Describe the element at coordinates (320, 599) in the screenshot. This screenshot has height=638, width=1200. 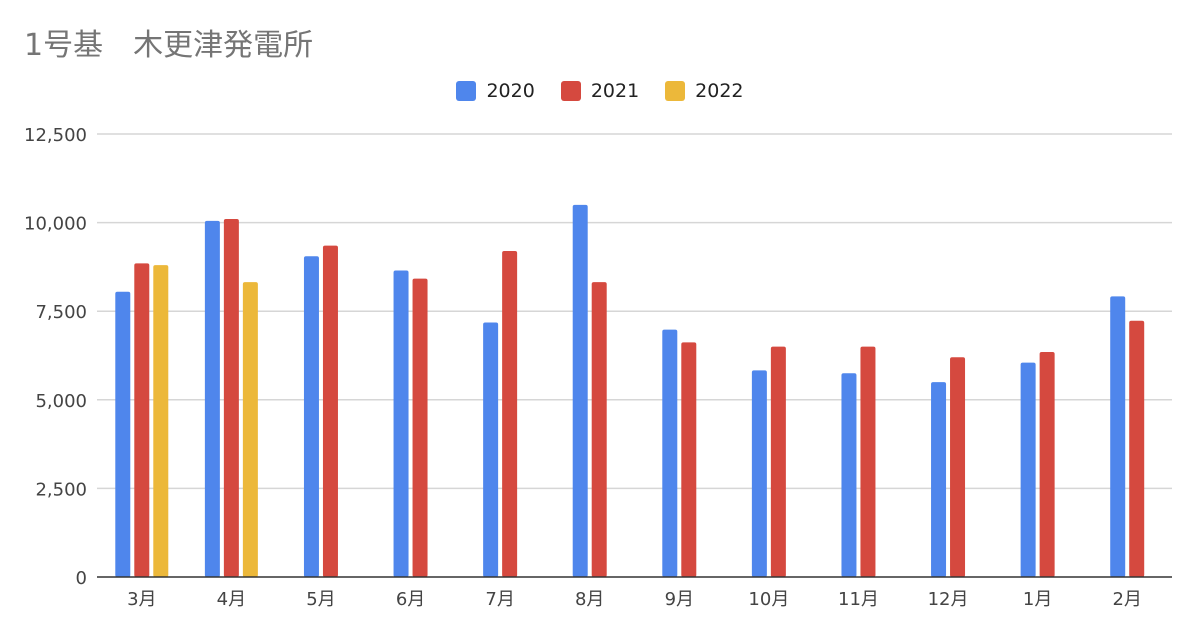
I see `x-tick-label: 5月` at that location.